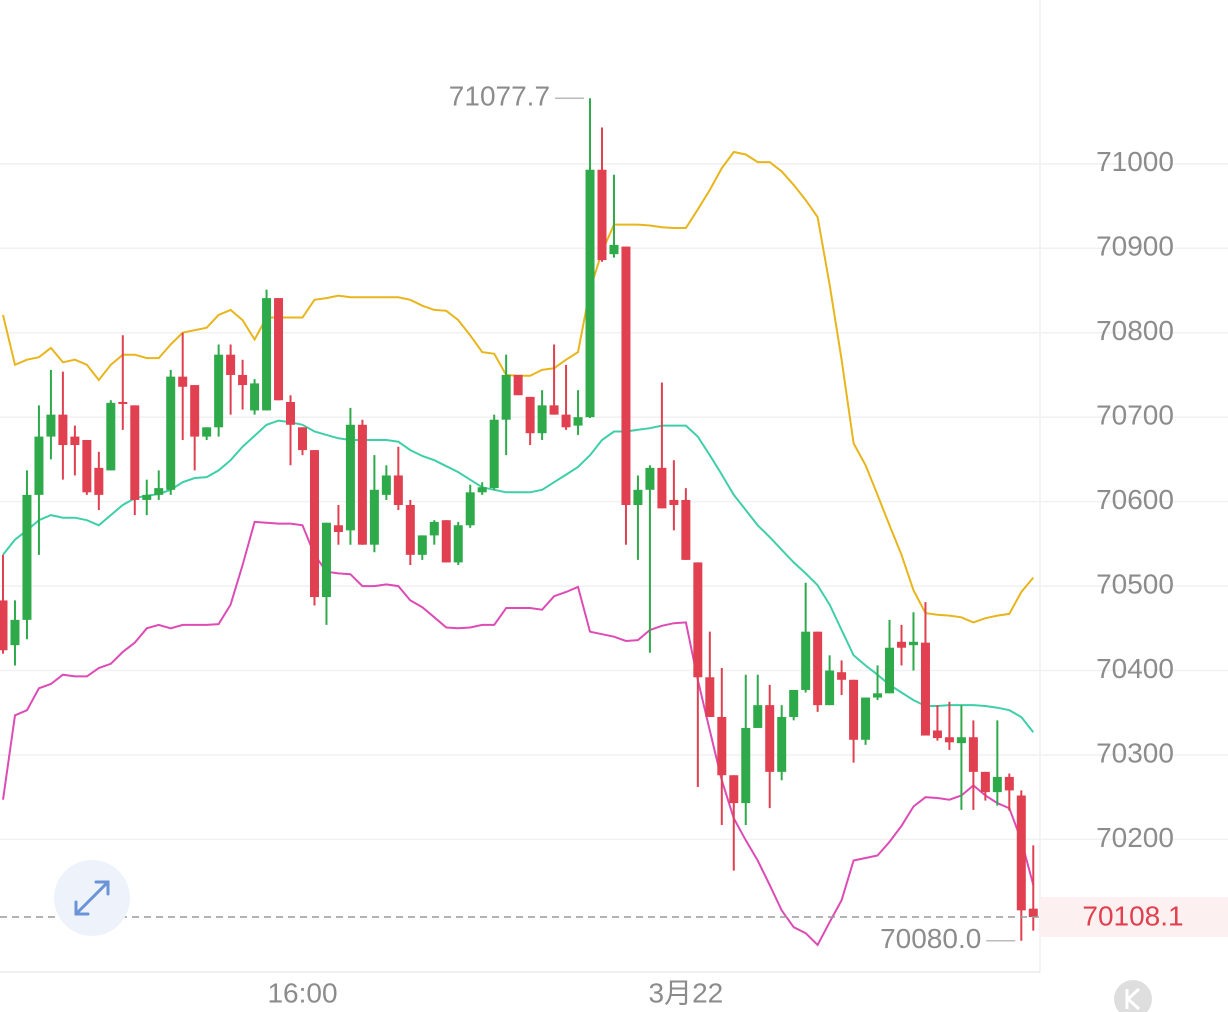 The image size is (1228, 1012). I want to click on y-tick-label: 70200, so click(1135, 837).